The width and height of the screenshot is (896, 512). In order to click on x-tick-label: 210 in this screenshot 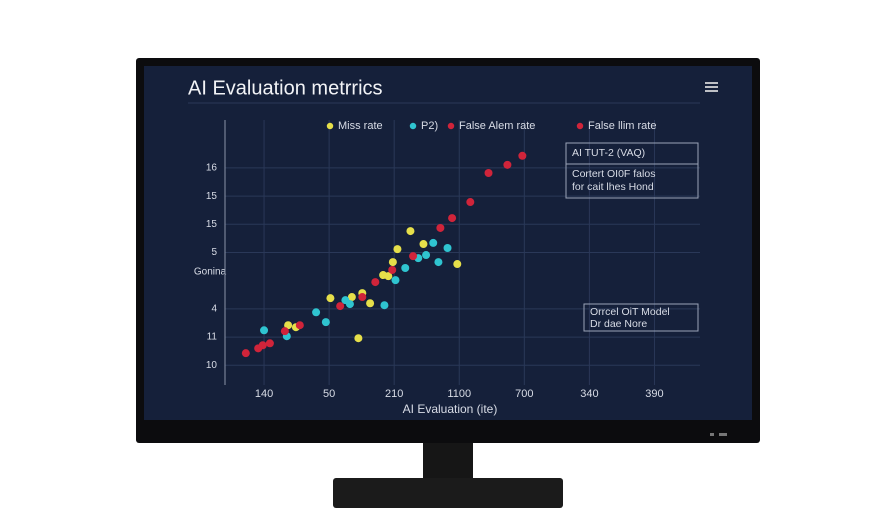, I will do `click(394, 394)`.